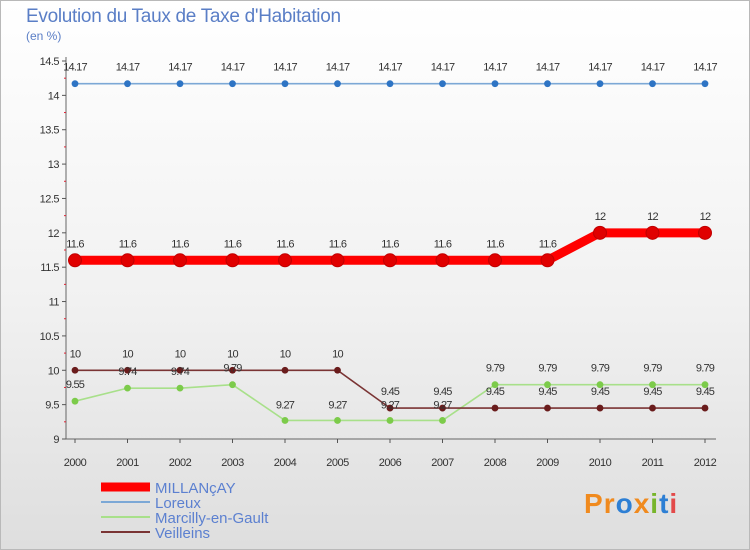 This screenshot has height=550, width=750. What do you see at coordinates (54, 371) in the screenshot?
I see `y-tick-label: 10` at bounding box center [54, 371].